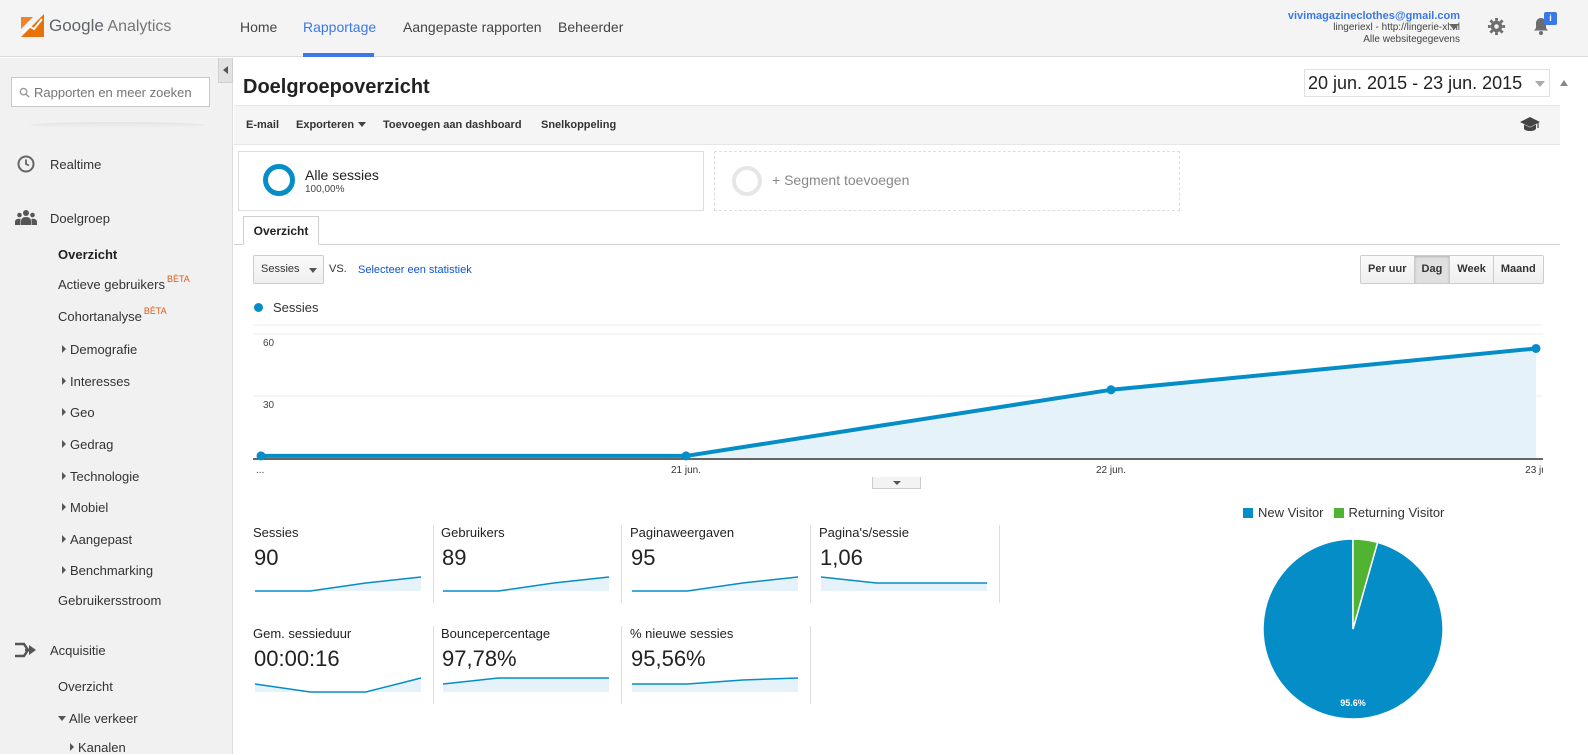 Image resolution: width=1588 pixels, height=755 pixels. What do you see at coordinates (1517, 269) in the screenshot?
I see `interval-month-button: Maand` at bounding box center [1517, 269].